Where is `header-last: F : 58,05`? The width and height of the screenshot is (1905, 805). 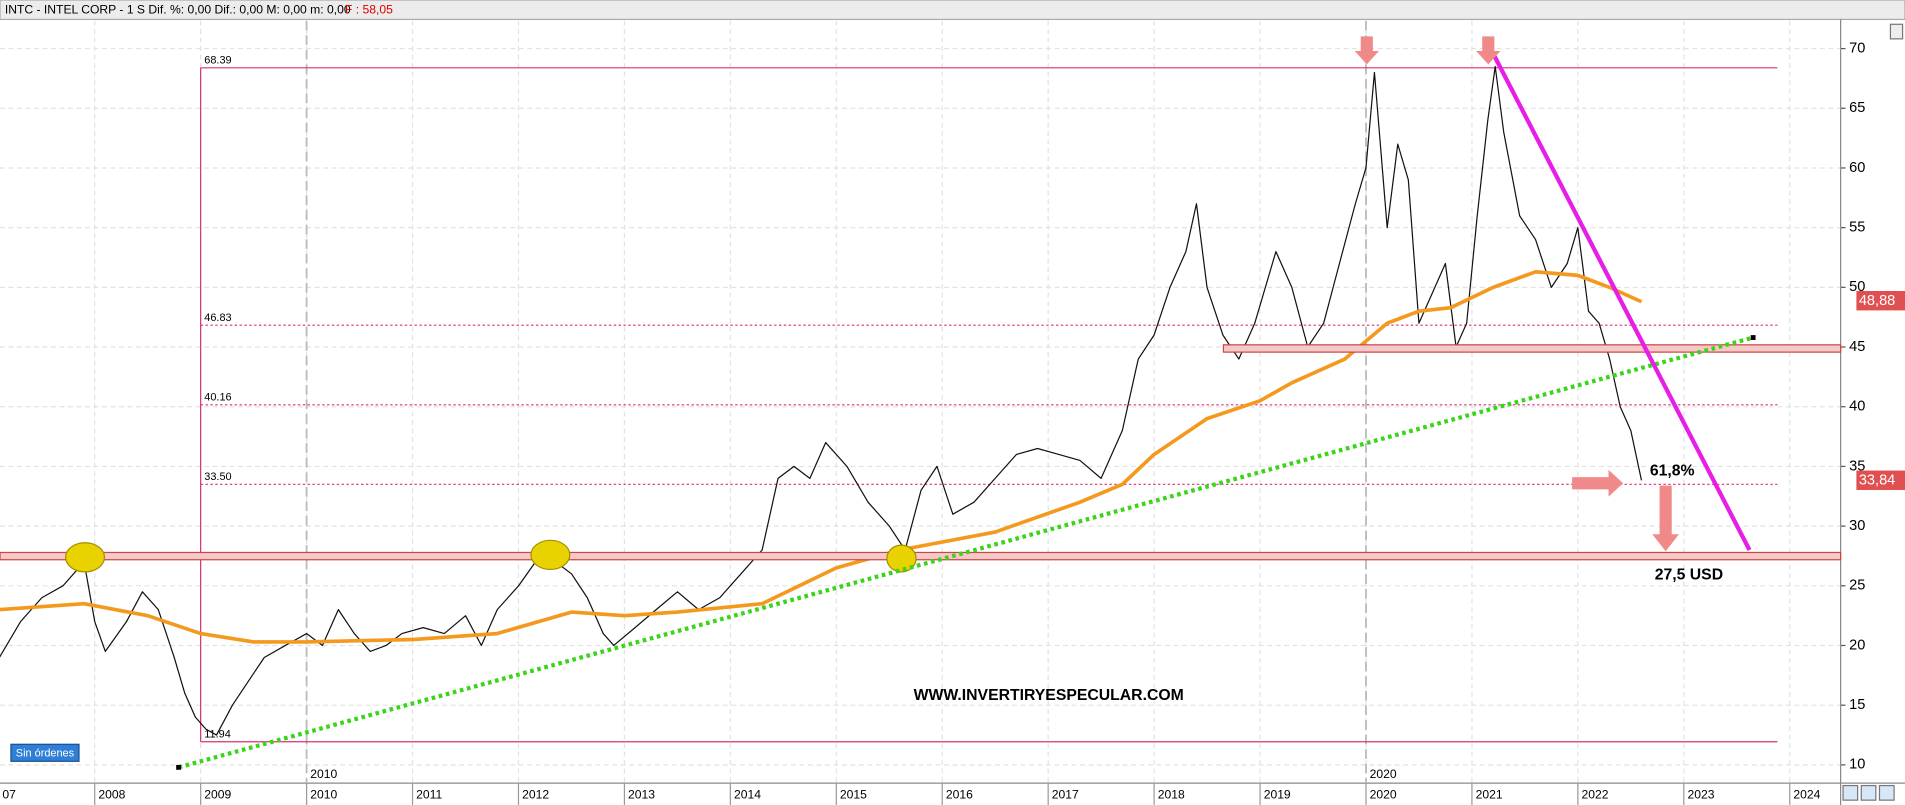 header-last: F : 58,05 is located at coordinates (369, 10).